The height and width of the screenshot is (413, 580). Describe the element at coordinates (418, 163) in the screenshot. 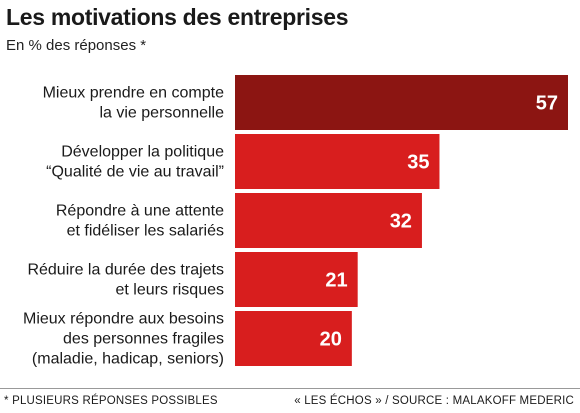

I see `value-label-2: 35` at that location.